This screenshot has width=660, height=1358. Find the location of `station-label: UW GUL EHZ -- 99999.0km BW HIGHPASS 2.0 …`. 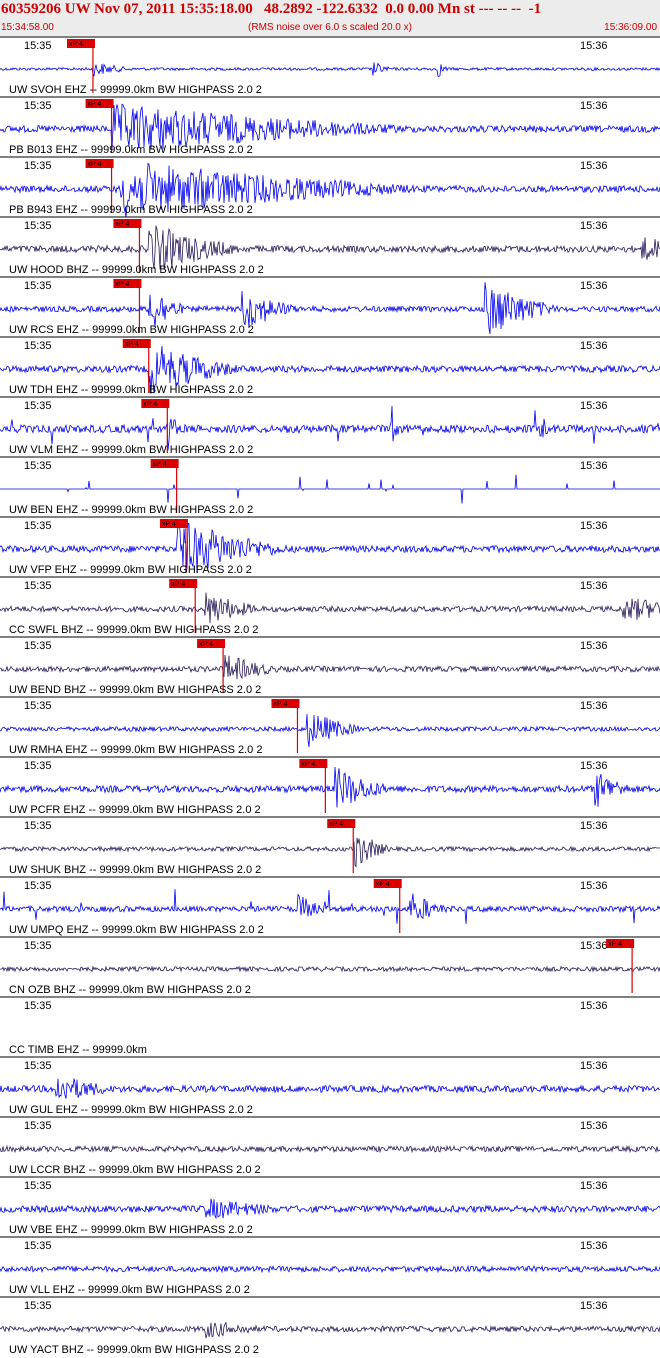

station-label: UW GUL EHZ -- 99999.0km BW HIGHPASS 2.0 … is located at coordinates (131, 1110).